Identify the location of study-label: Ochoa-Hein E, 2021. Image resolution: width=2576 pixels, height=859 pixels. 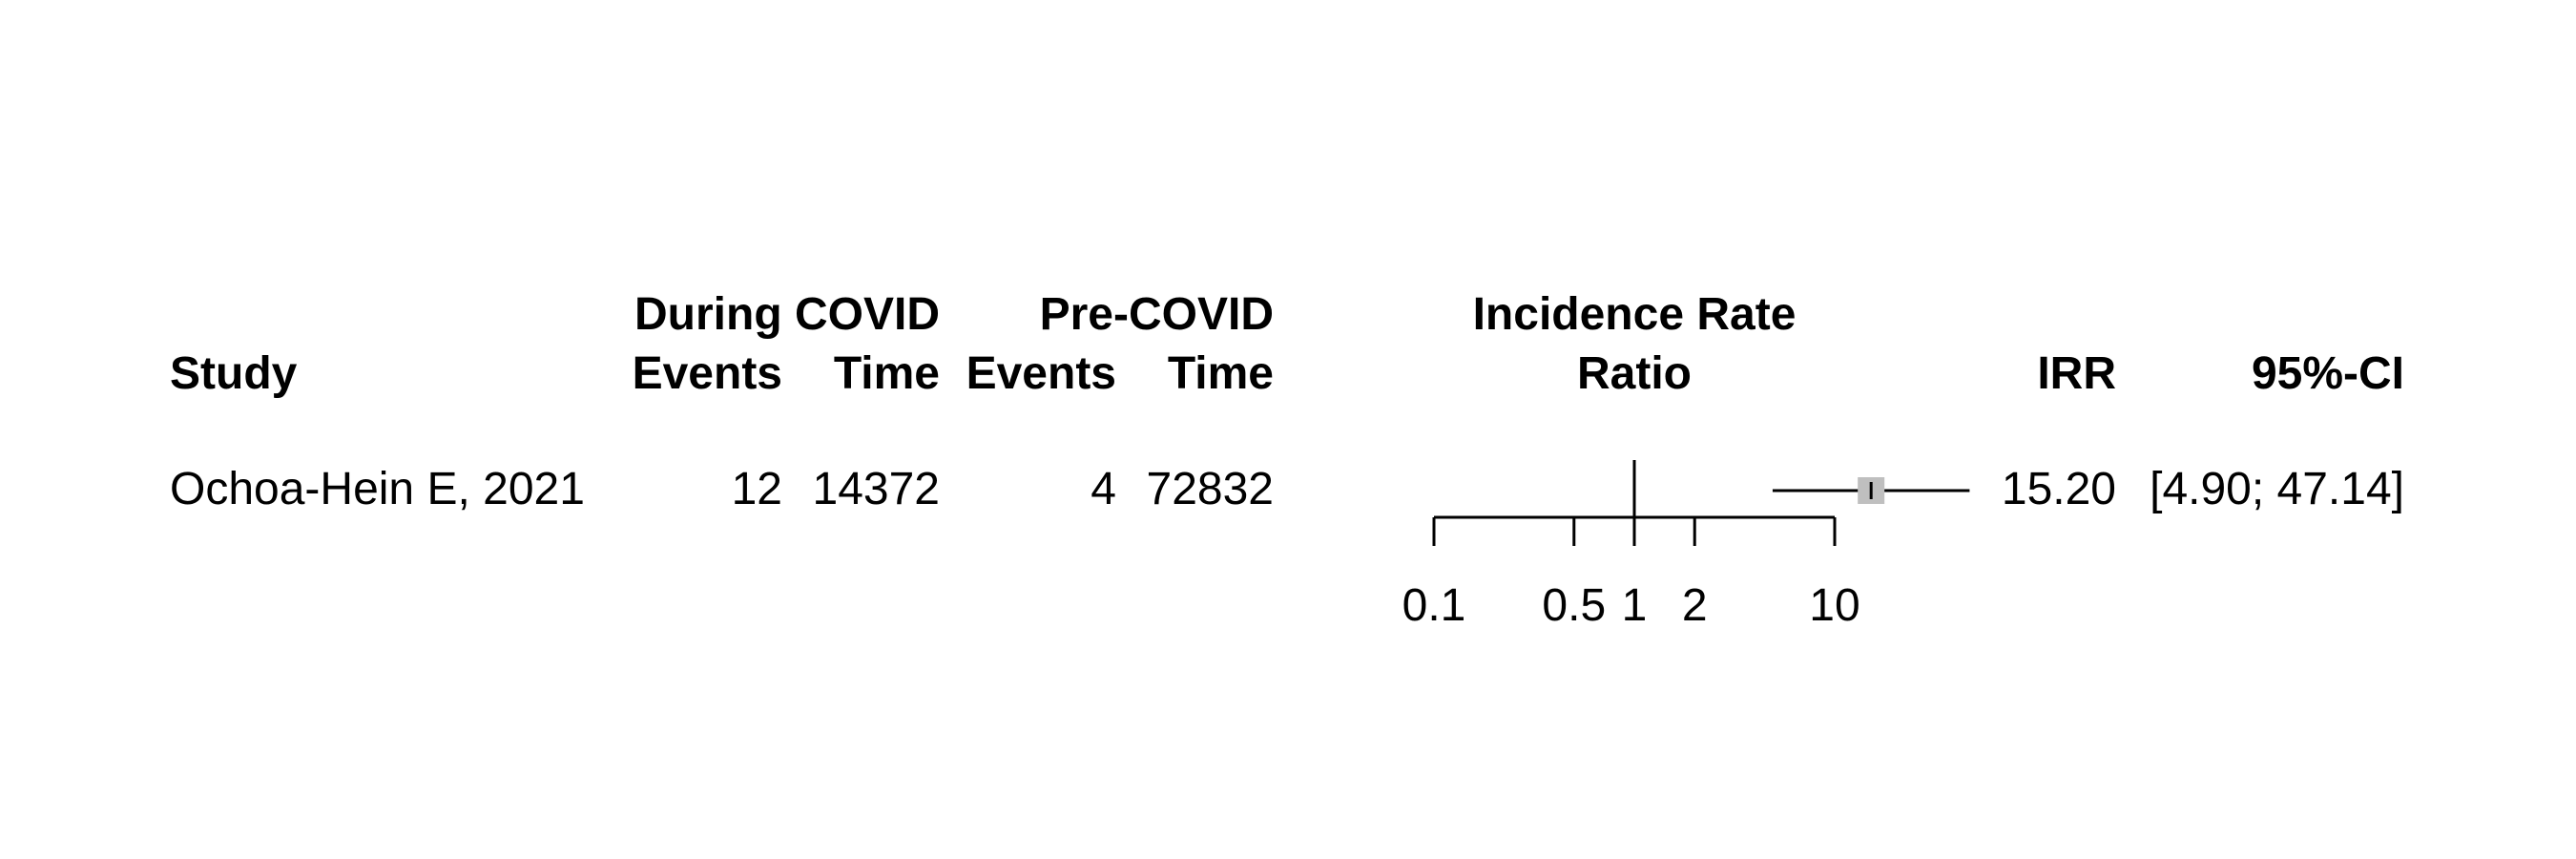
(377, 489).